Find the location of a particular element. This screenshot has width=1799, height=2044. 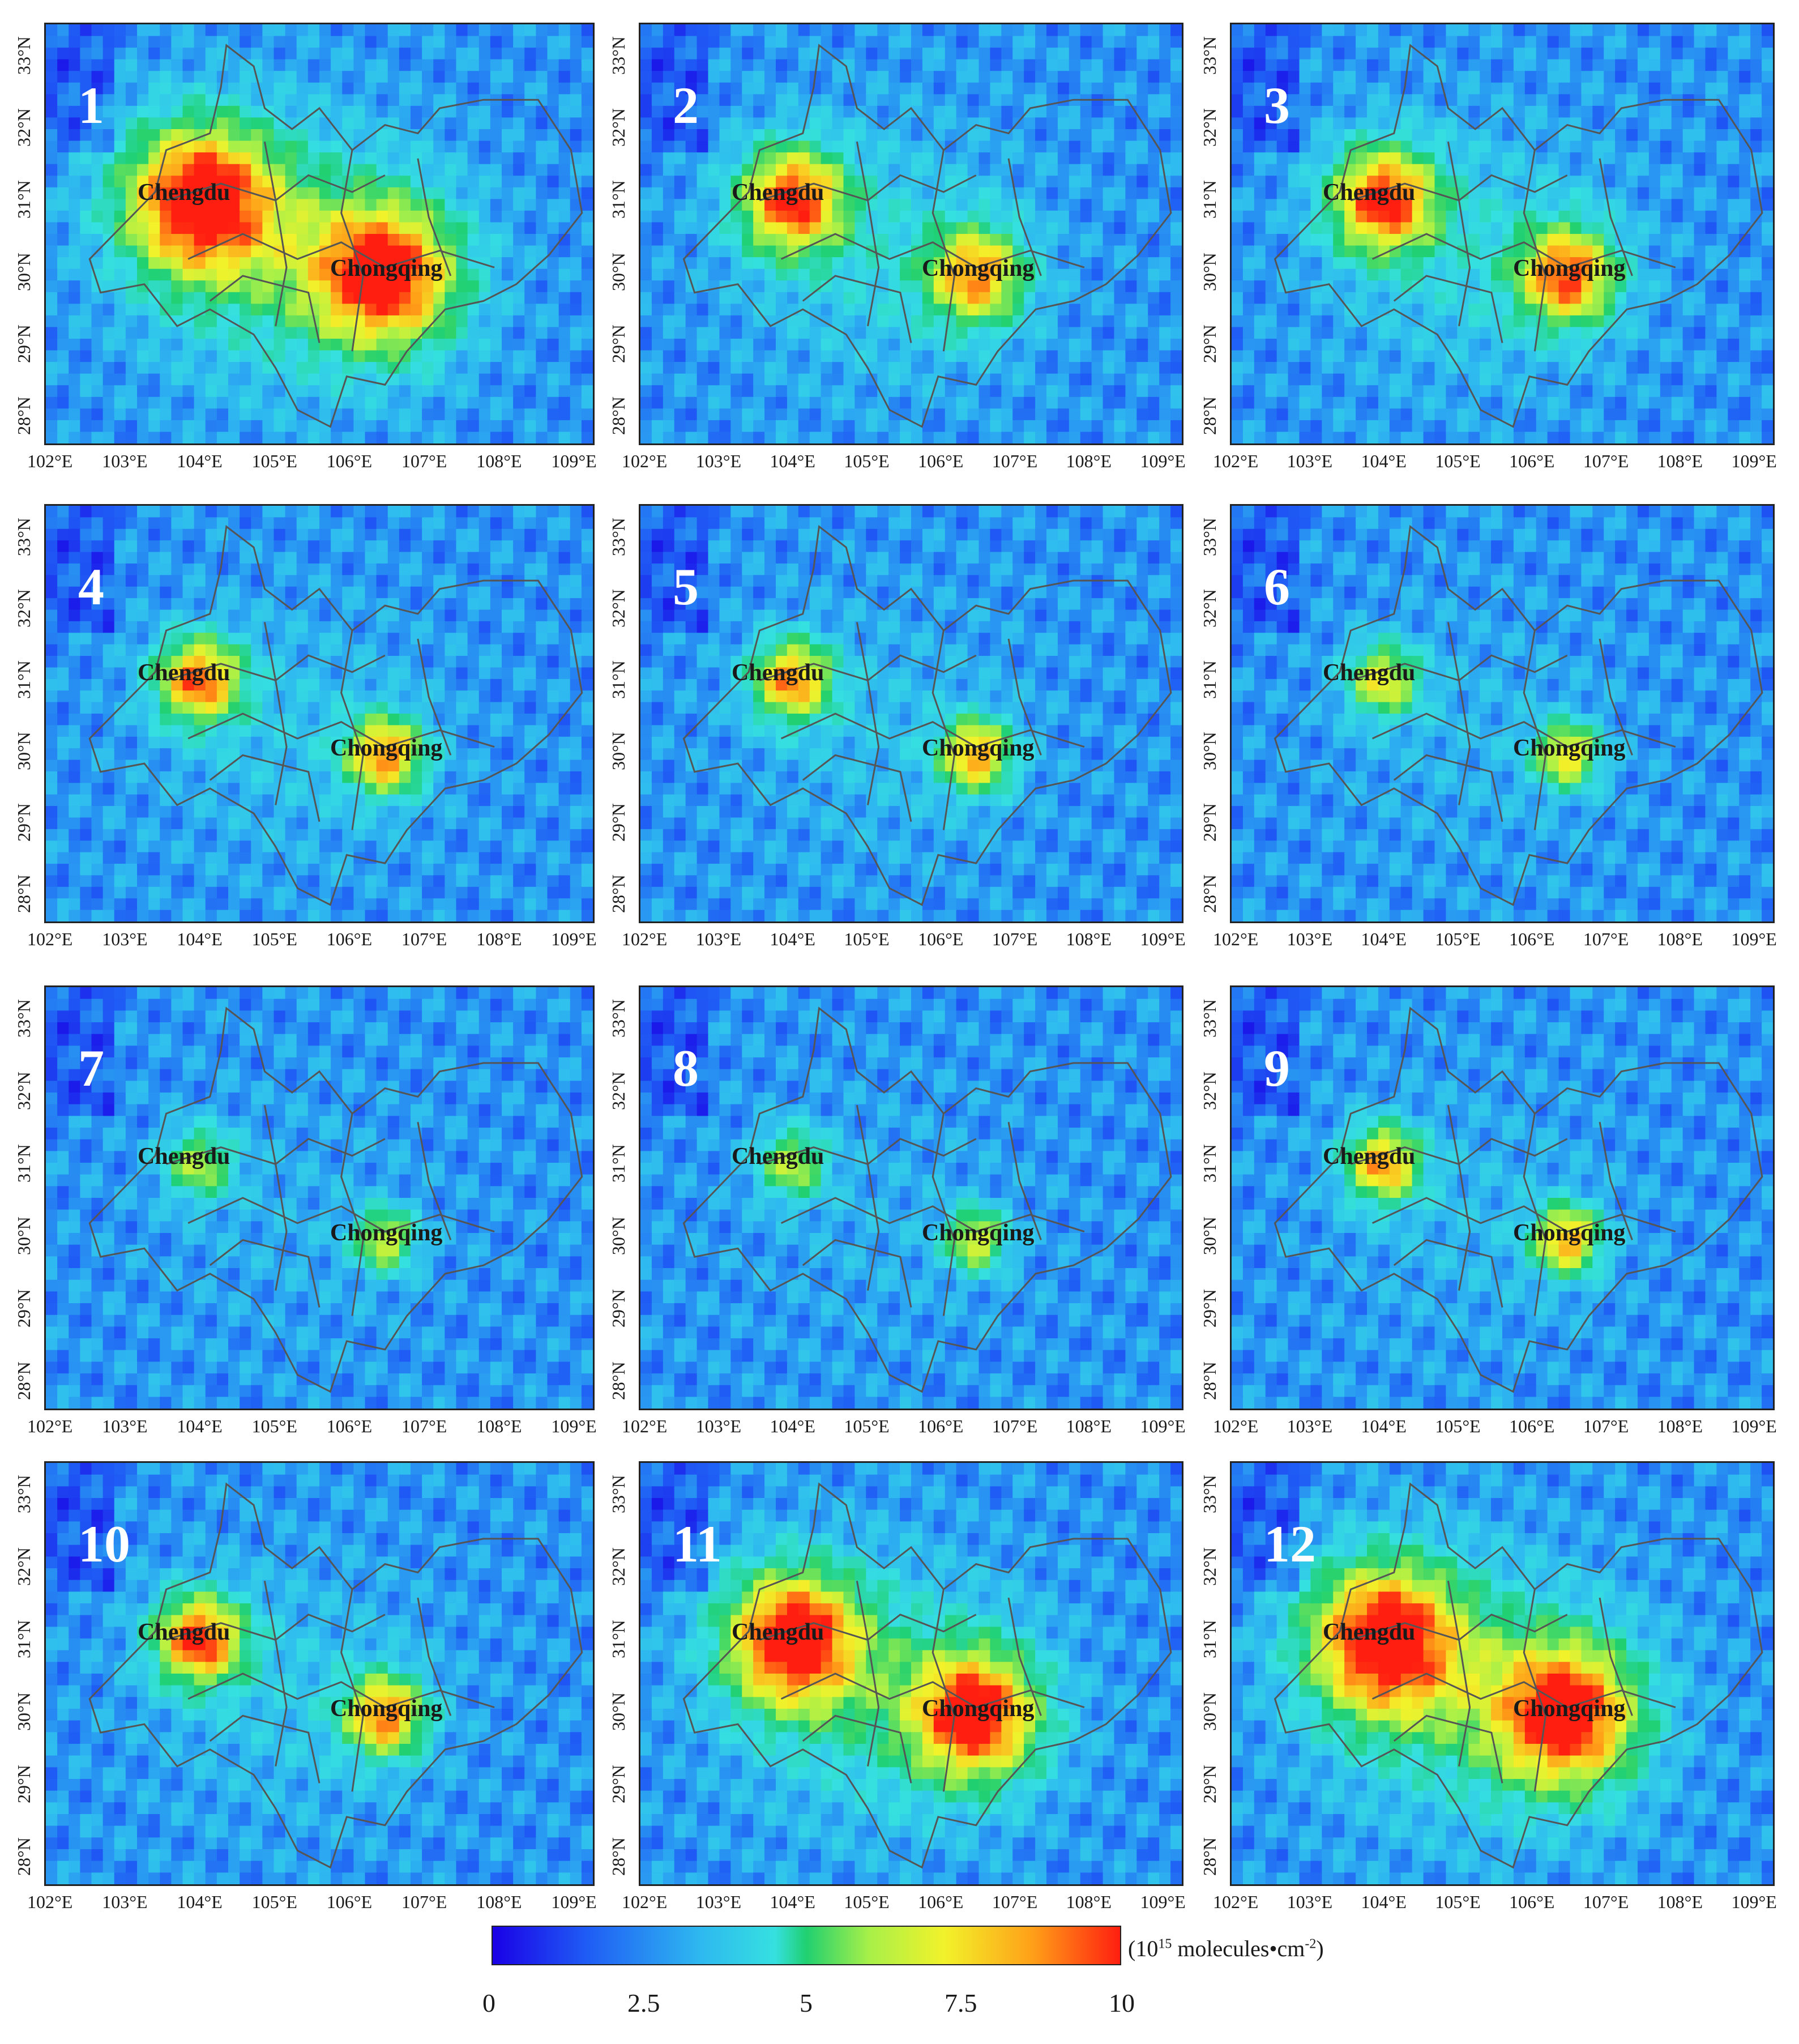

longitude-label: 102°E is located at coordinates (644, 461).